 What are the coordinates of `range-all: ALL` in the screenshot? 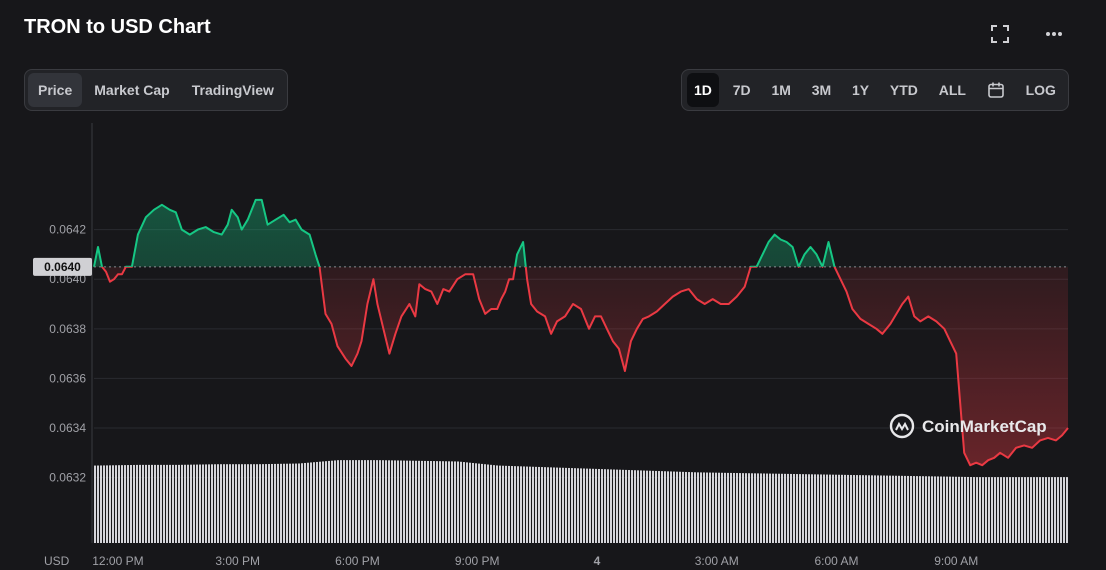 It's located at (952, 90).